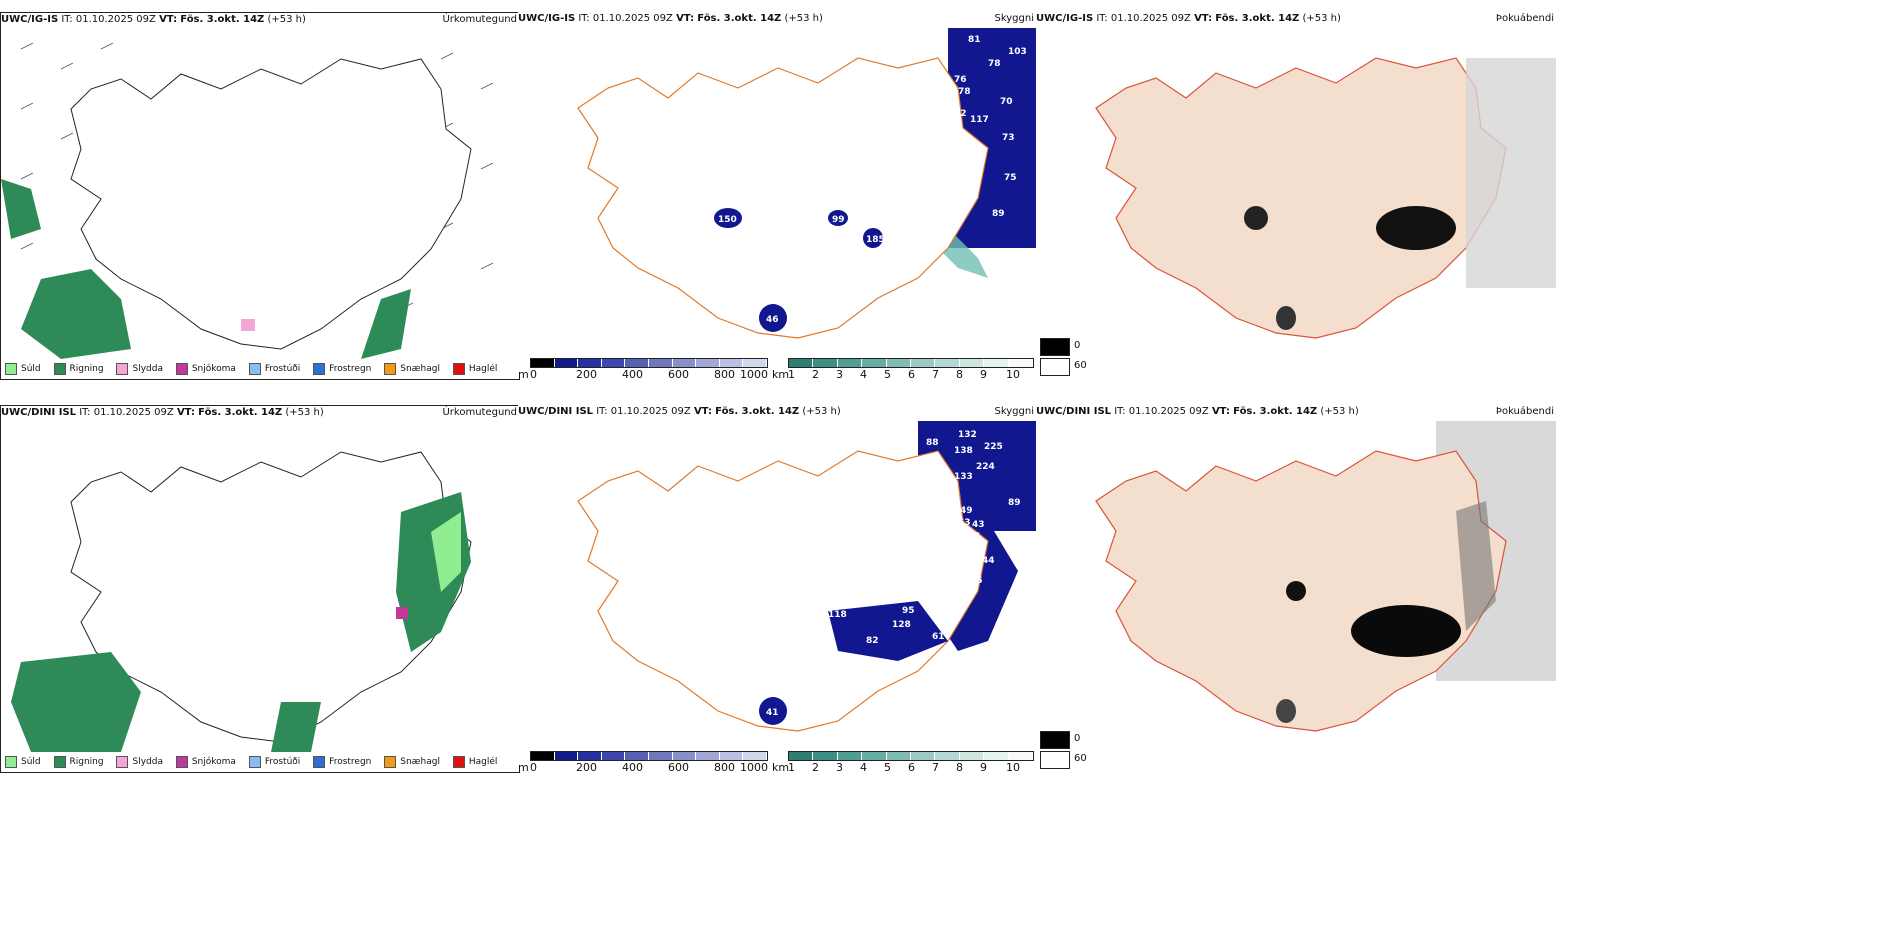 The width and height of the screenshot is (1900, 950). What do you see at coordinates (911, 222) in the screenshot?
I see `vis-label: 230` at bounding box center [911, 222].